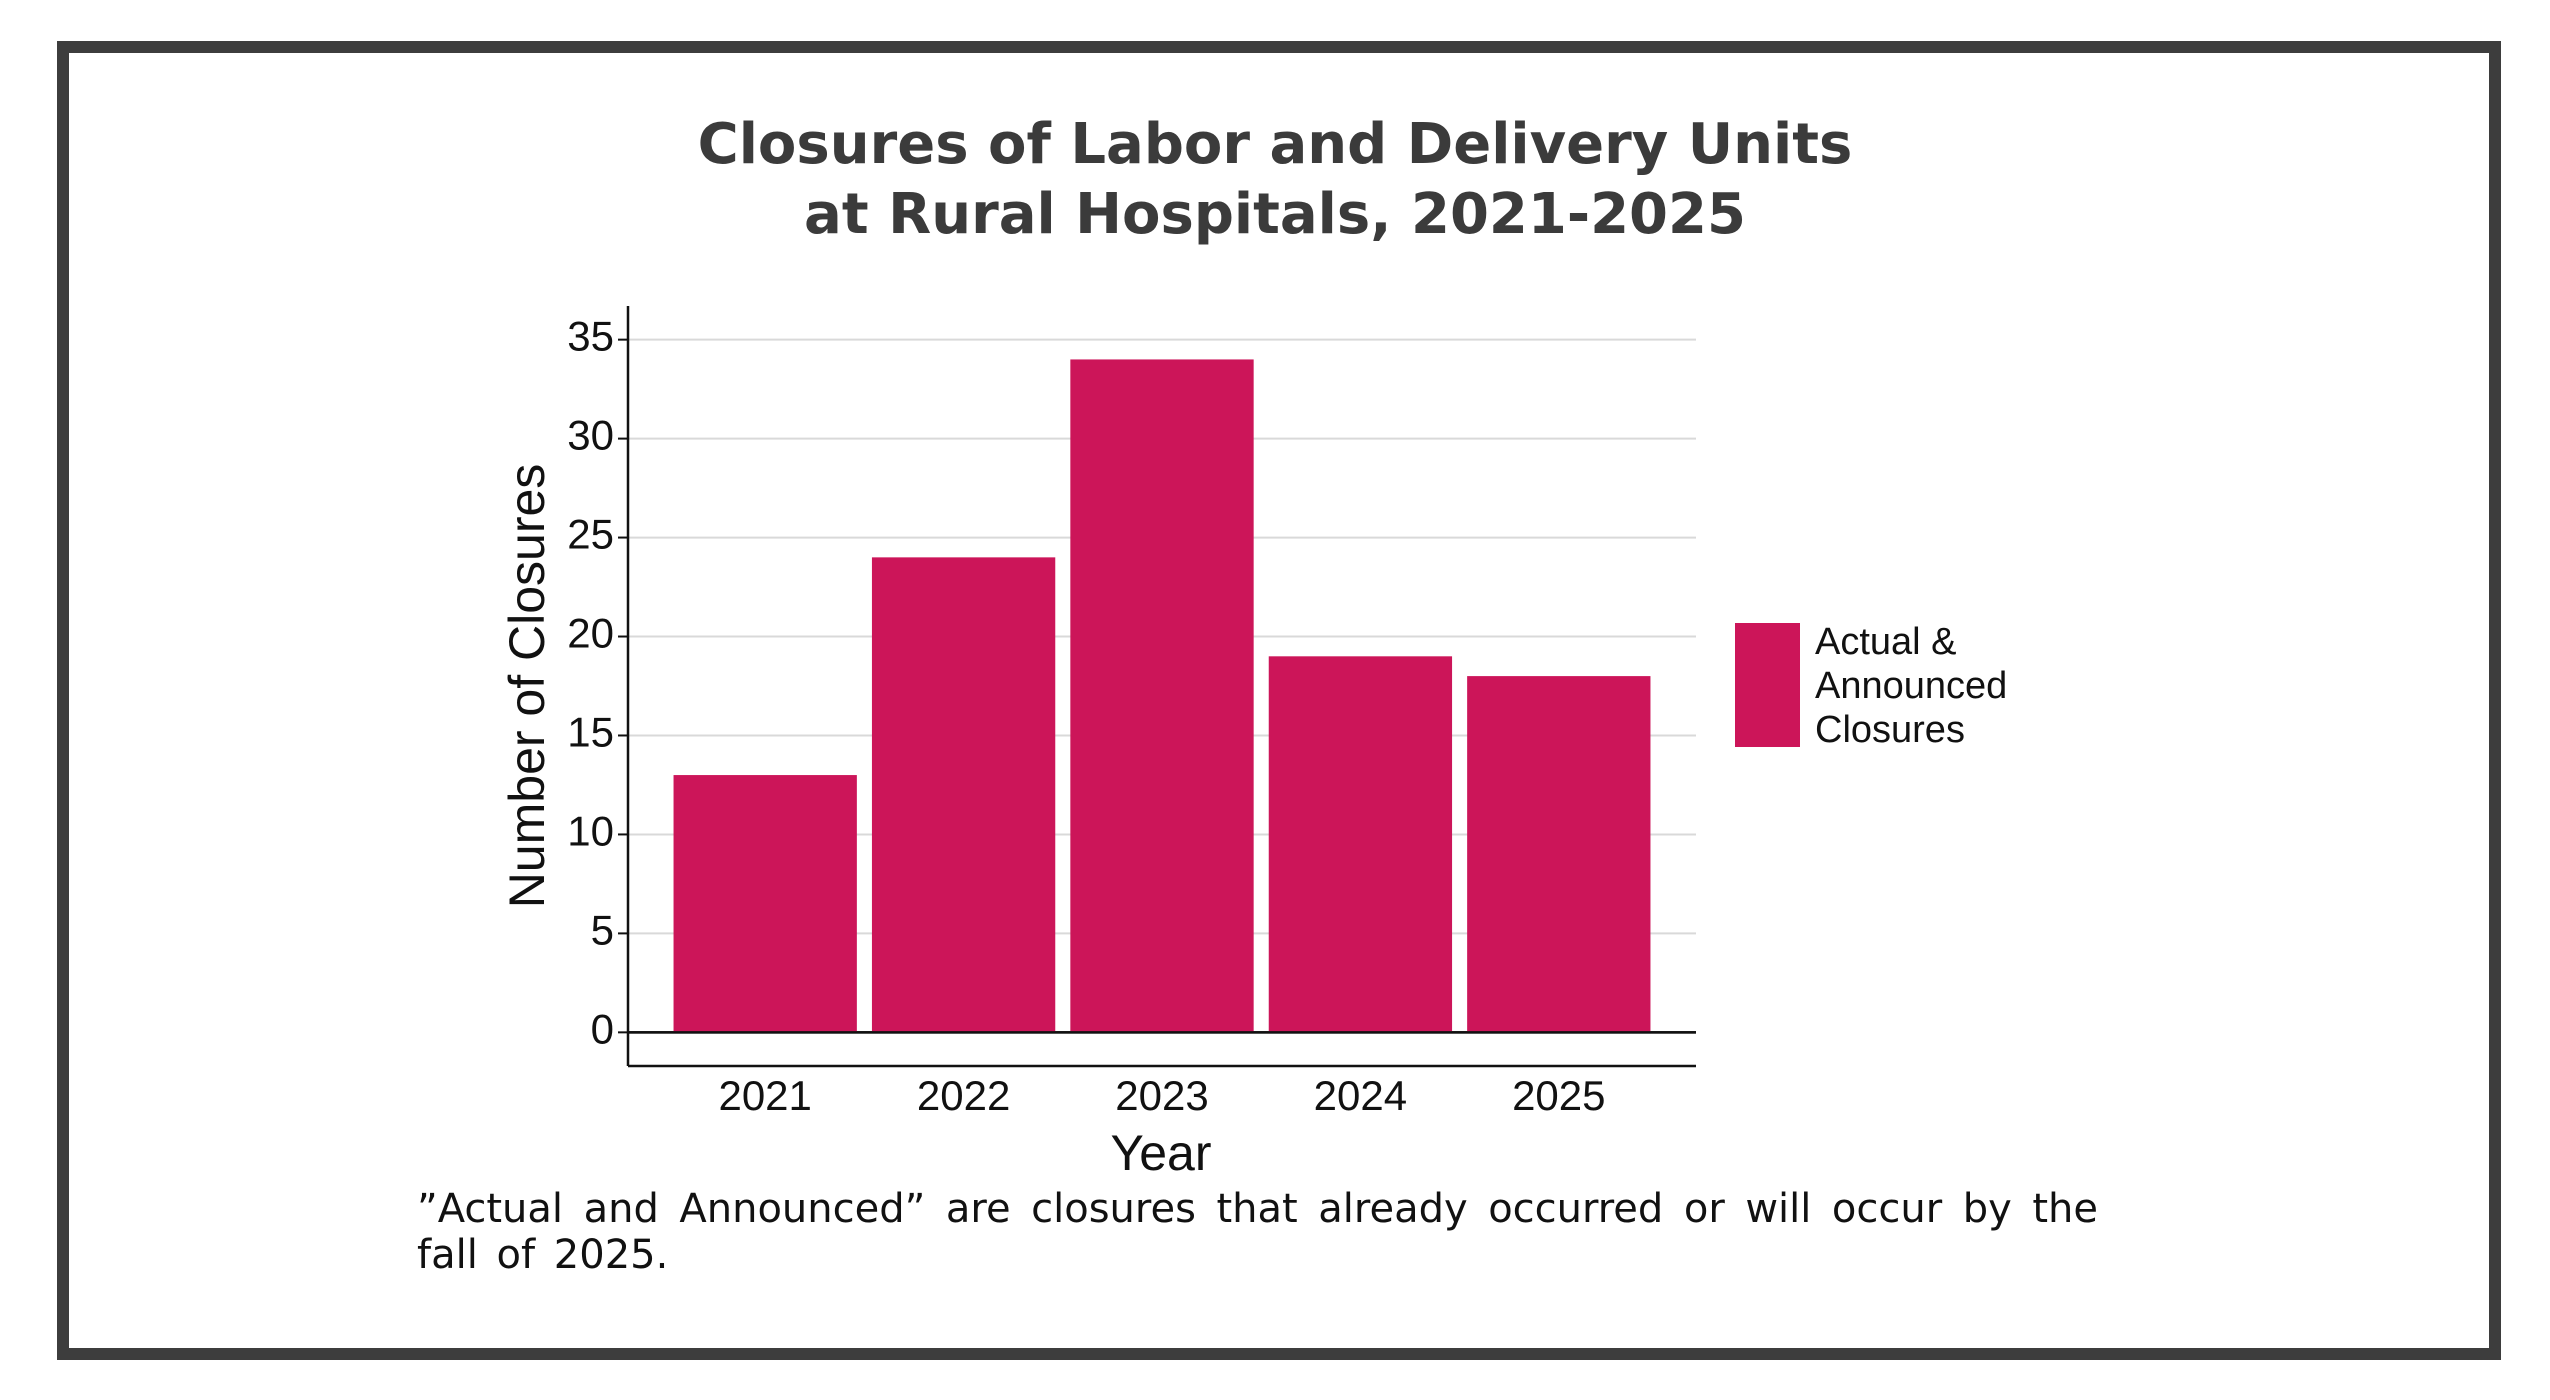 The height and width of the screenshot is (1400, 2550). What do you see at coordinates (602, 1028) in the screenshot?
I see `y-tick-label: 0` at bounding box center [602, 1028].